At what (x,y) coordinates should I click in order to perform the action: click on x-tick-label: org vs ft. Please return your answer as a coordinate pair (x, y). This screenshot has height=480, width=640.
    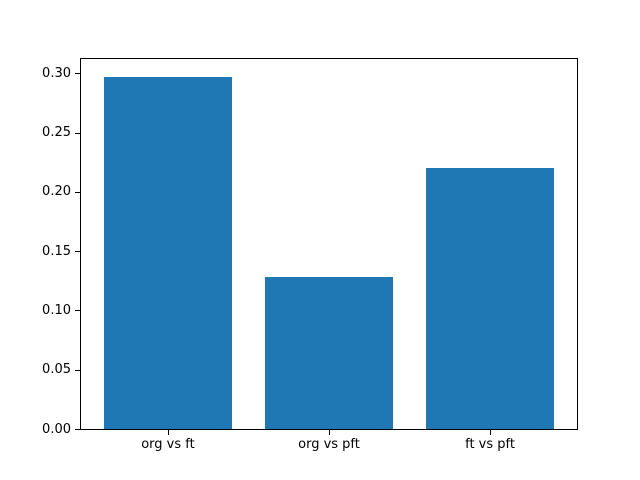
    Looking at the image, I should click on (168, 444).